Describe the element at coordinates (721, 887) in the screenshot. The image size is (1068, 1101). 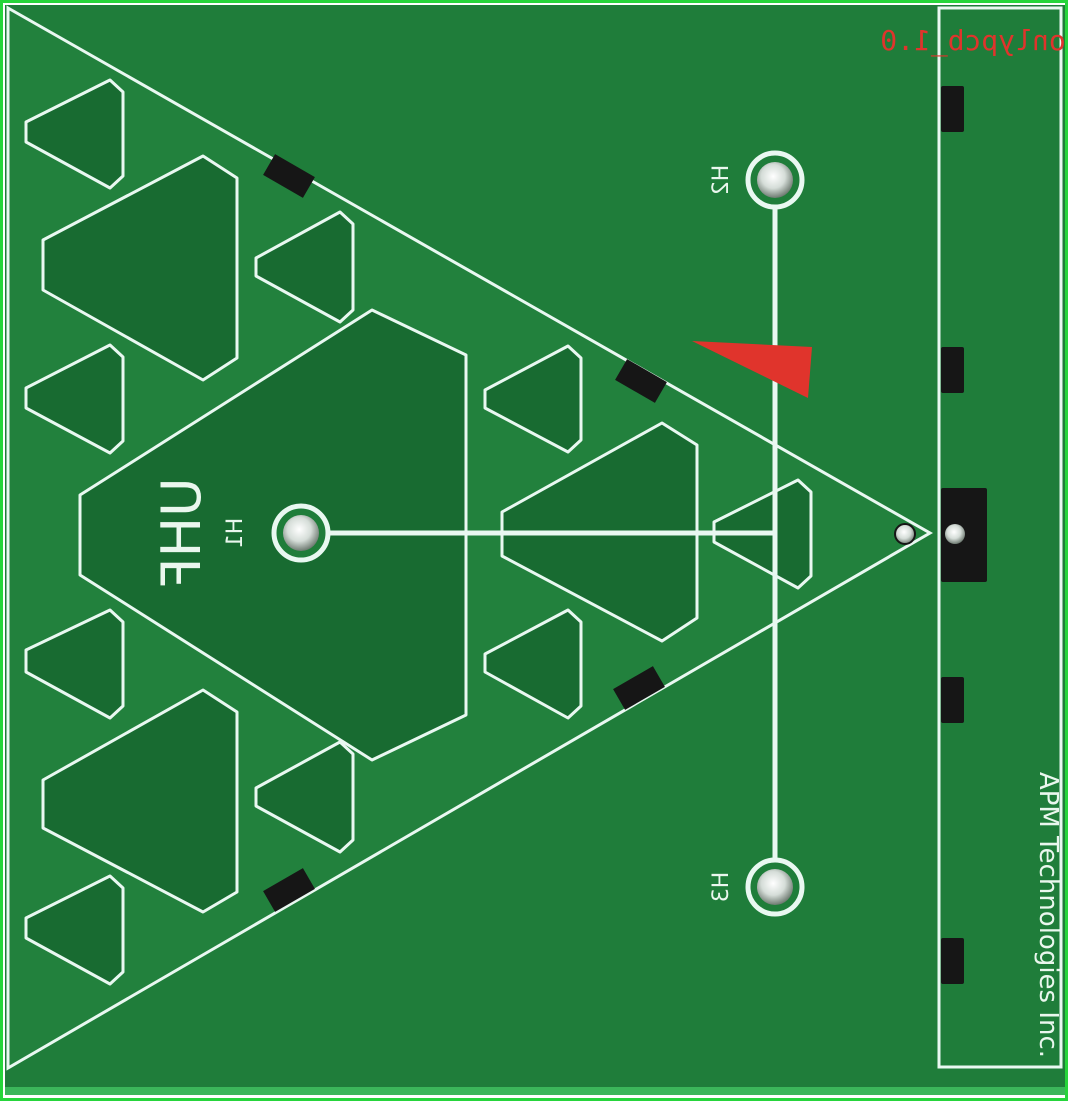
I see `hole-h3-label: H3` at that location.